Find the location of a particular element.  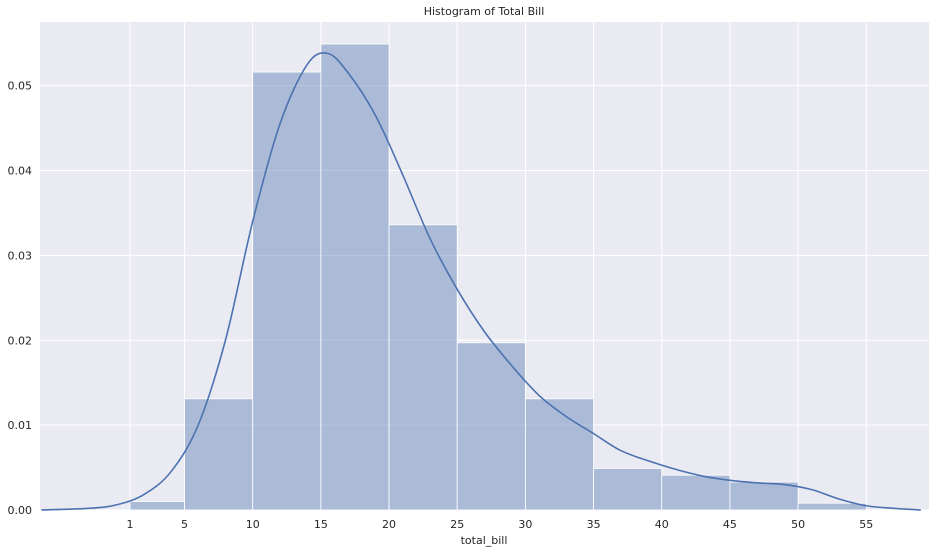

x-axis-ticks: 1 5 10 15 20 25 30 35 40 45 50 55 is located at coordinates (499, 524).